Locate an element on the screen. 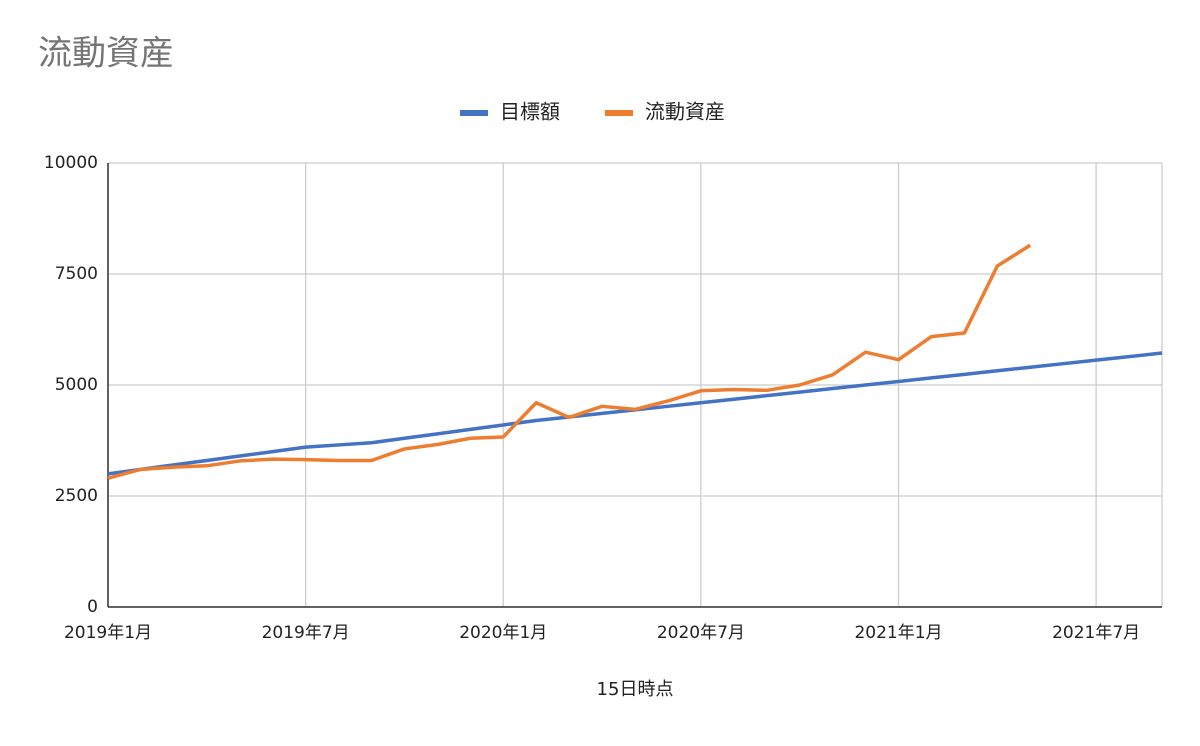 This screenshot has height=746, width=1200. x-axis-title: 15日時点 is located at coordinates (635, 689).